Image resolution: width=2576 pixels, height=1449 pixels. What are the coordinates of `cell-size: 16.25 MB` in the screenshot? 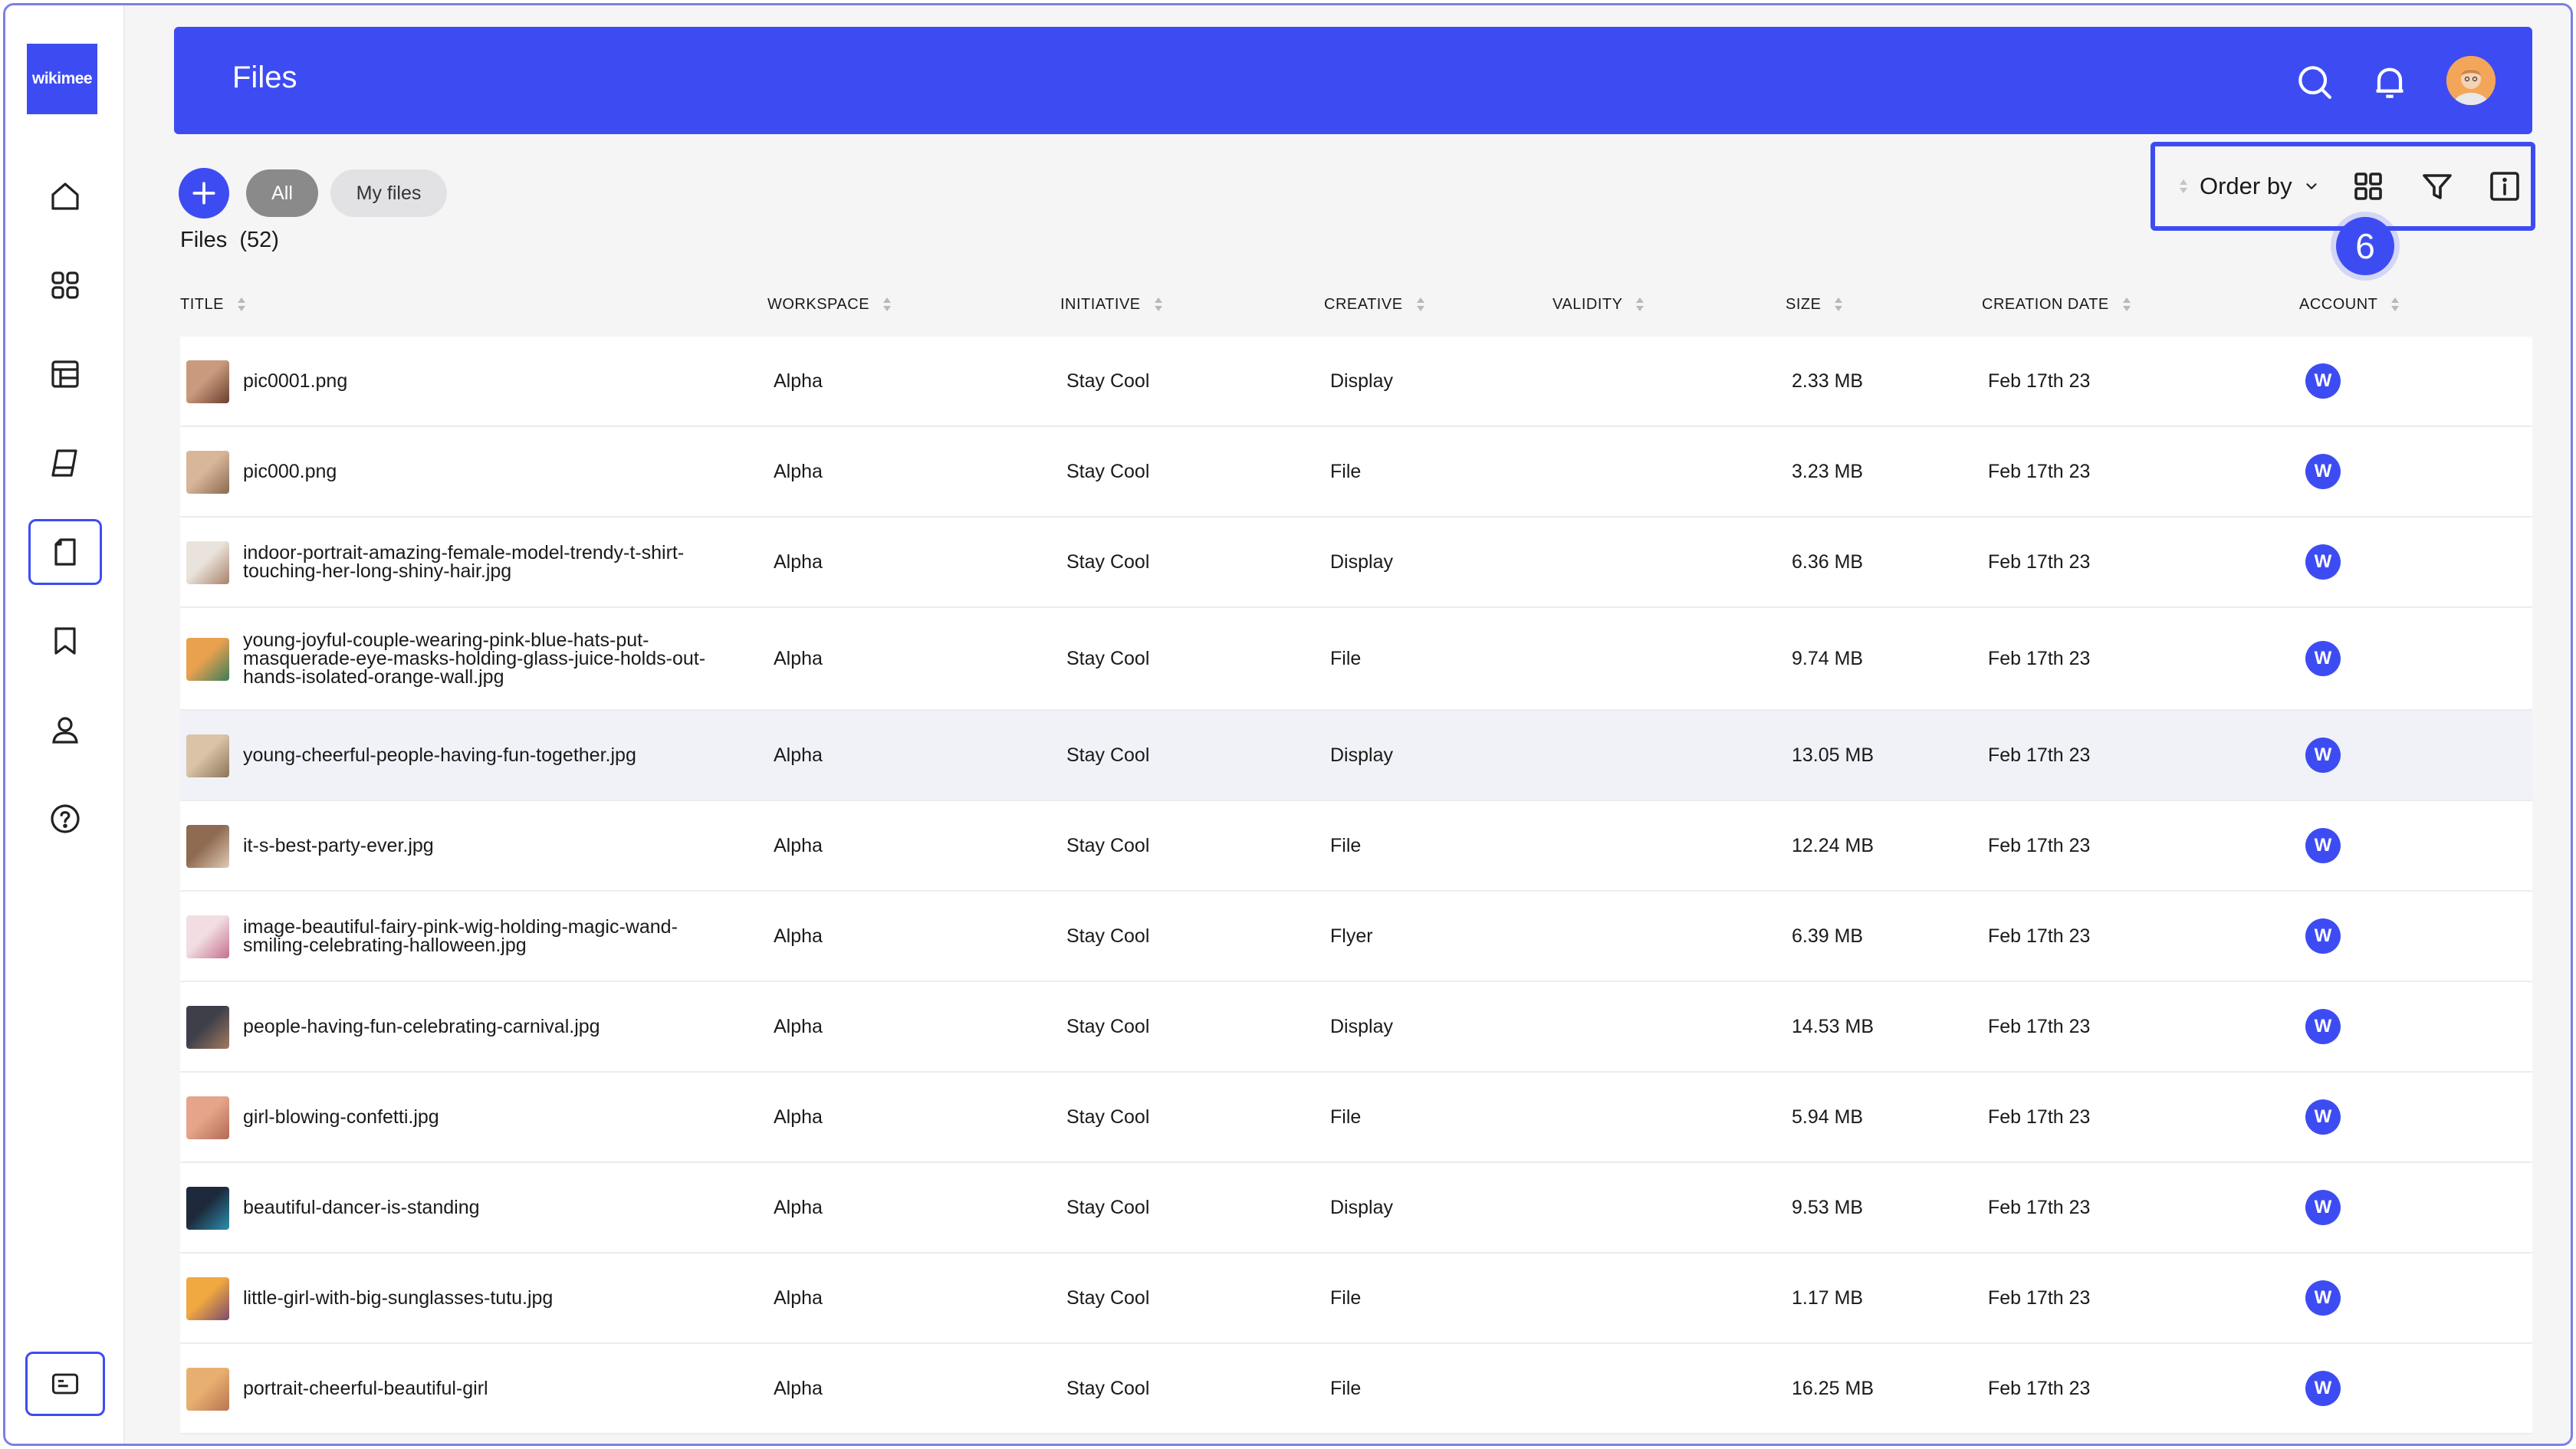 It's located at (1834, 1388).